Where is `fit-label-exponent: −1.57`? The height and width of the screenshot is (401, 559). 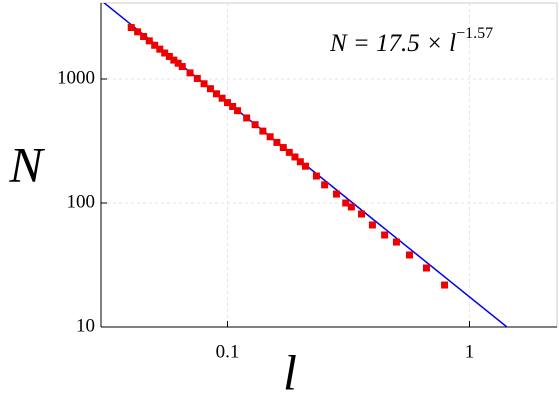
fit-label-exponent: −1.57 is located at coordinates (474, 33).